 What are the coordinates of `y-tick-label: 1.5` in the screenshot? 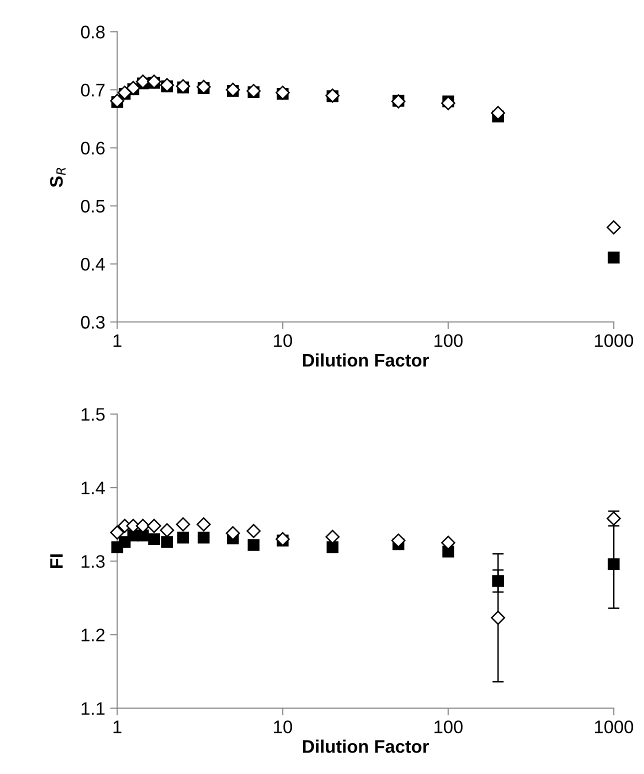 It's located at (93, 414).